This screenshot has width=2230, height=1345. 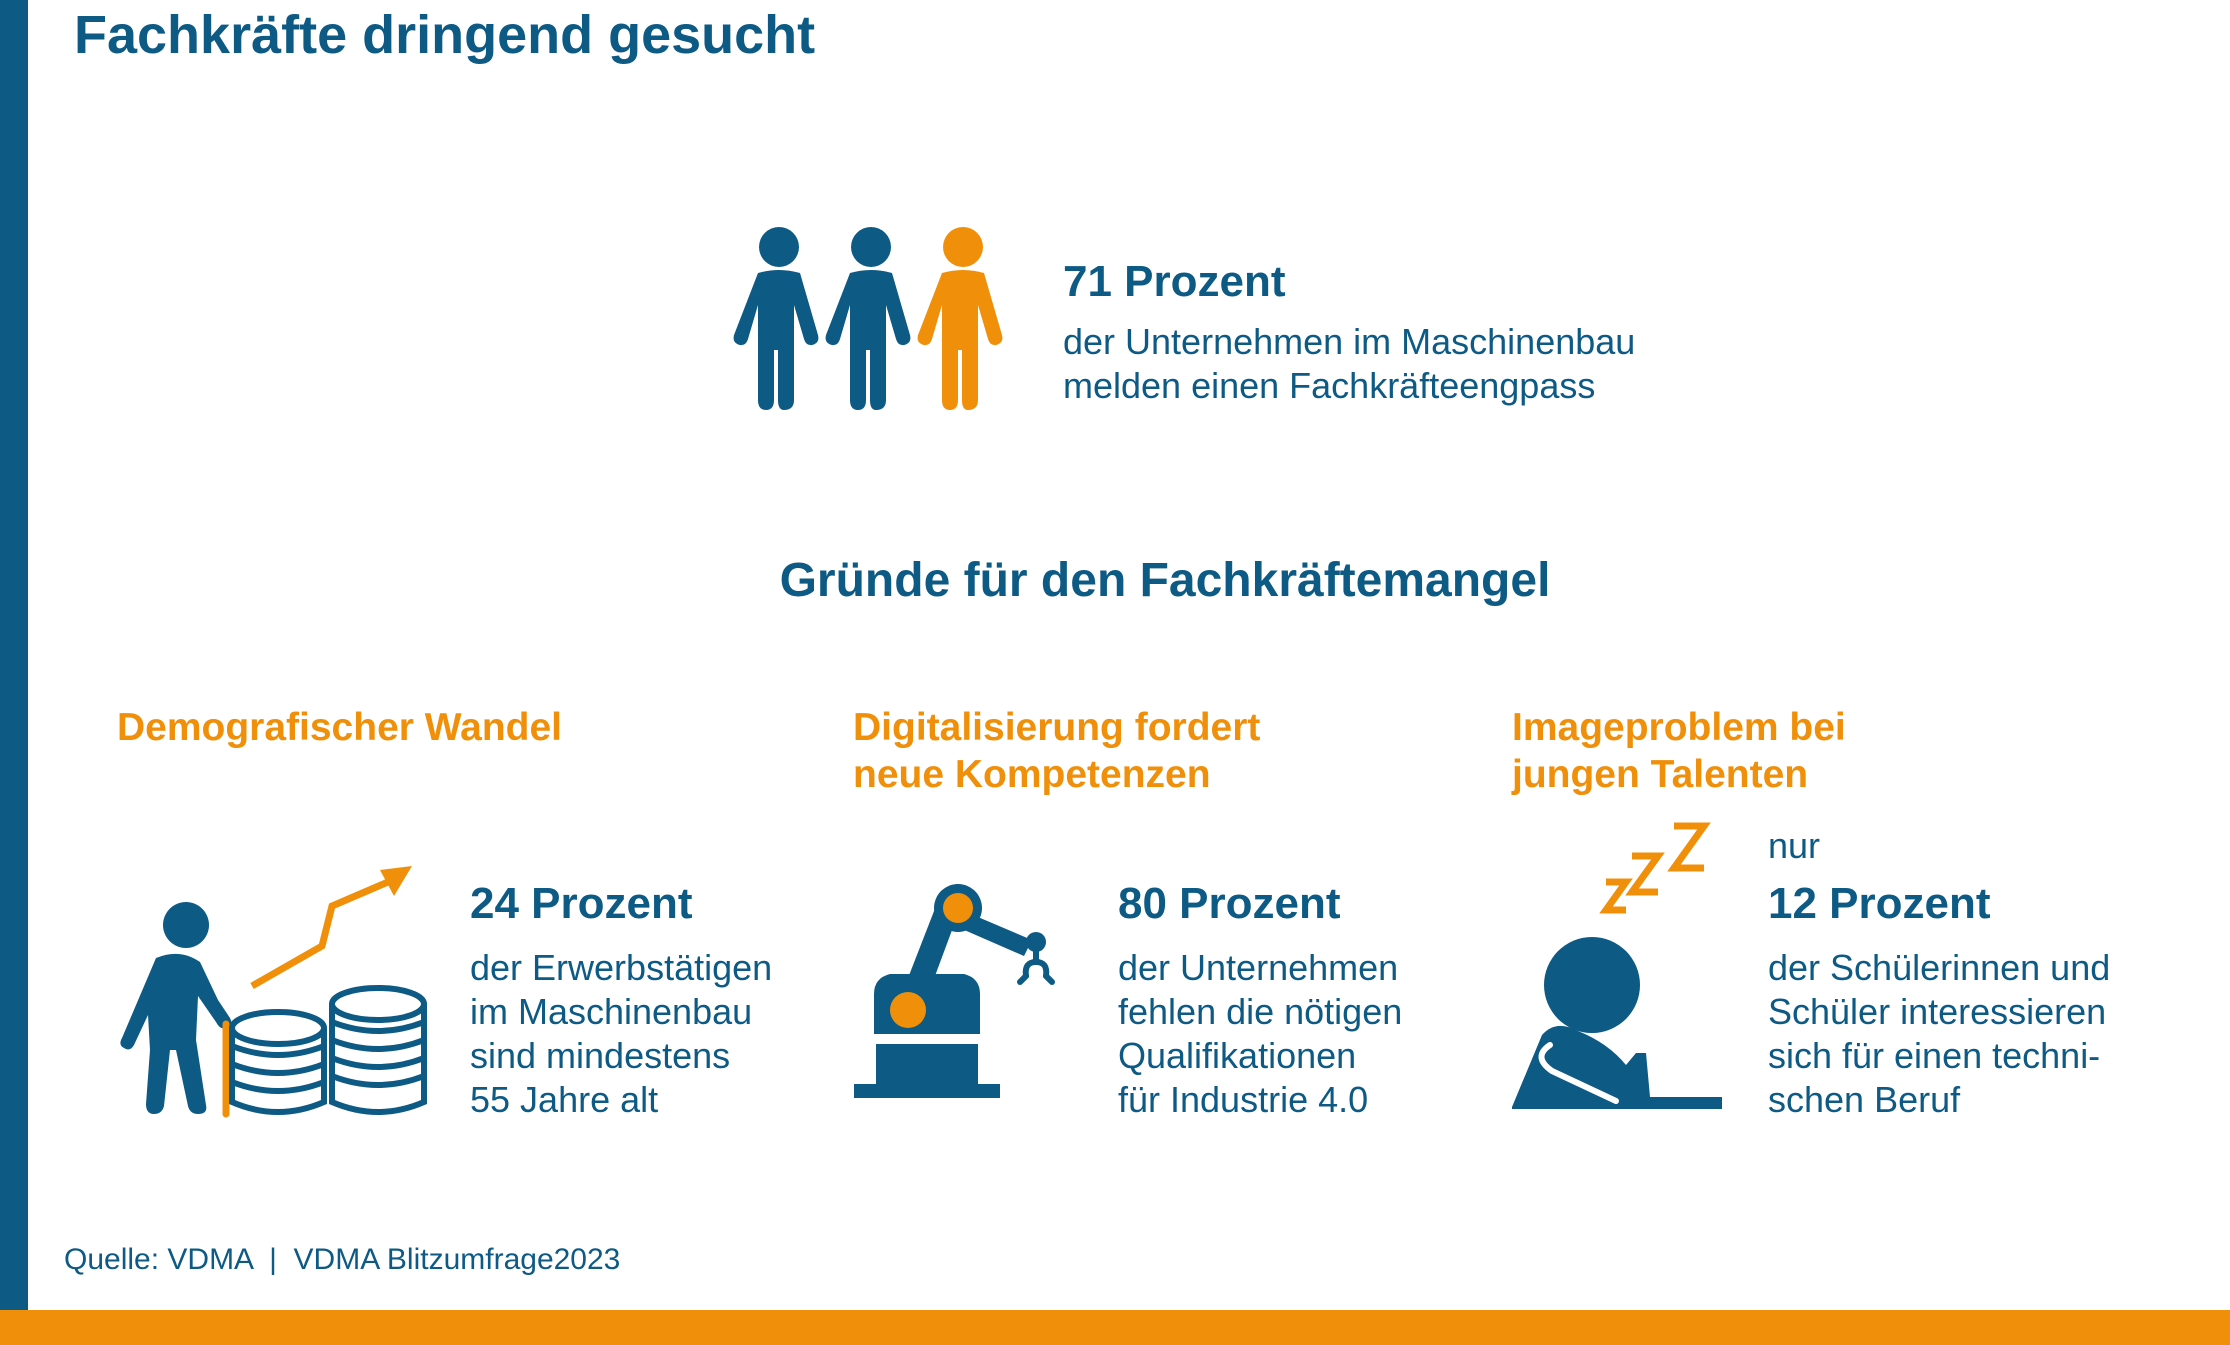 I want to click on senior-with-cane-icon, so click(x=176, y=1010).